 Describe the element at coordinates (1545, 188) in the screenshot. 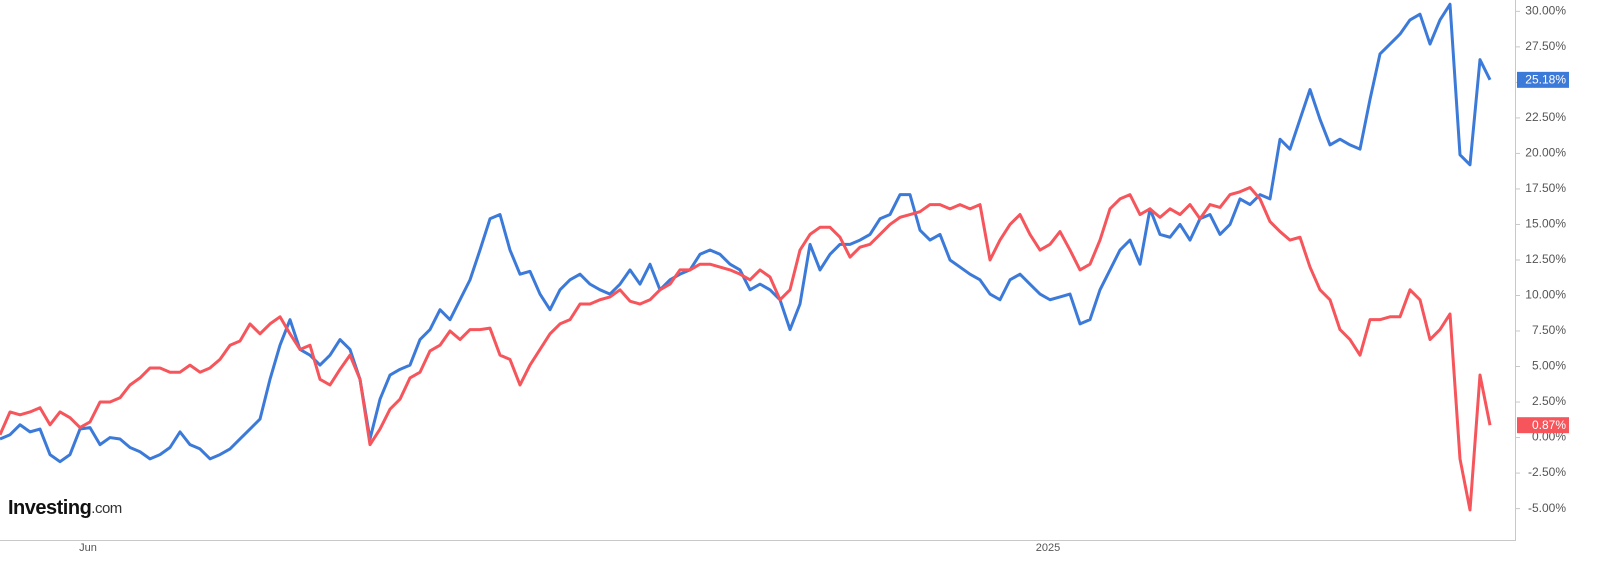

I see `y-tick-label: 17.50%` at that location.